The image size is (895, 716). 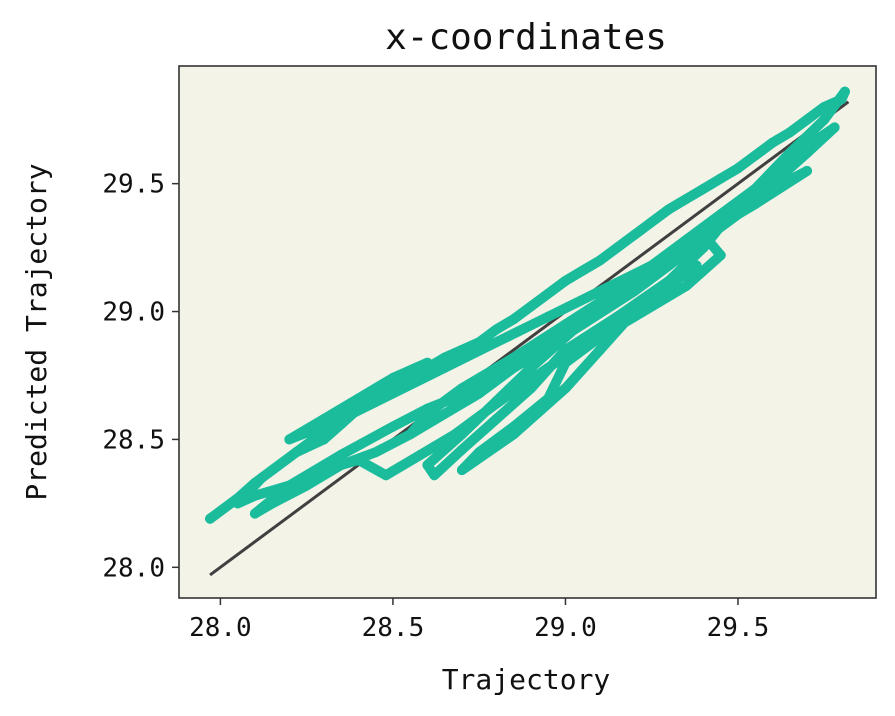 What do you see at coordinates (140, 376) in the screenshot?
I see `y-axis: 28.0 28.5 29.0 29.5` at bounding box center [140, 376].